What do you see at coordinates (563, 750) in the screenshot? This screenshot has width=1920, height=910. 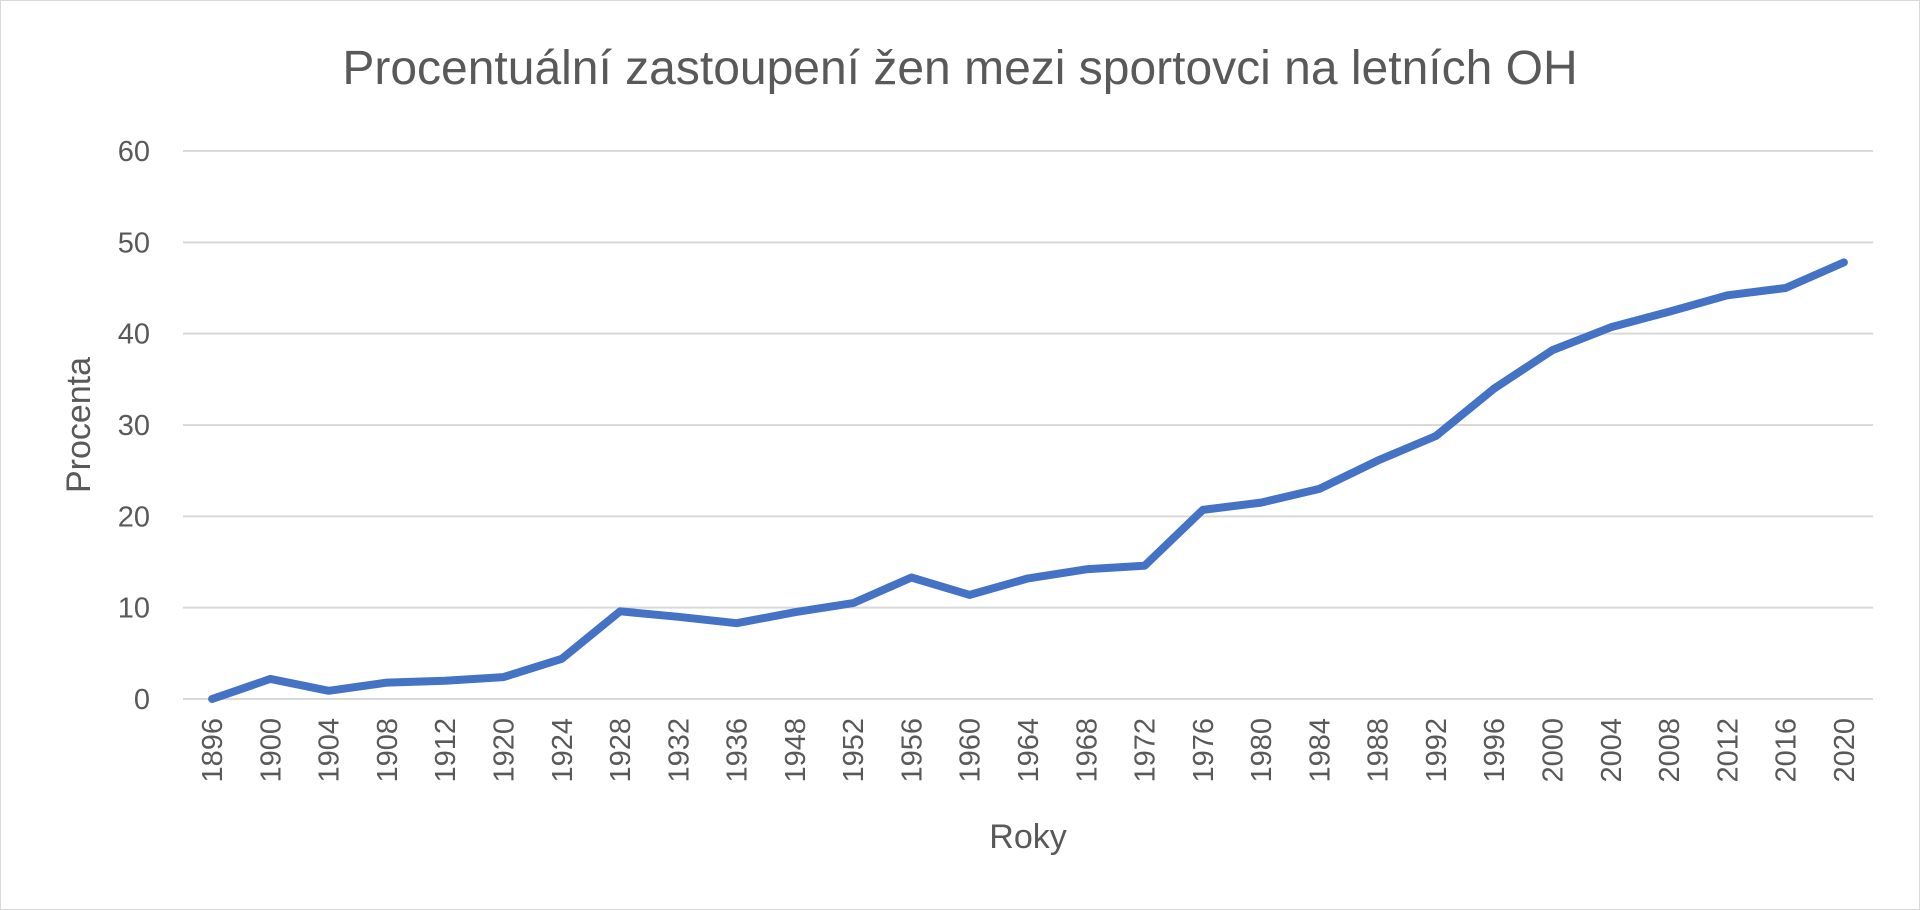 I see `x-tick-label: 1924` at bounding box center [563, 750].